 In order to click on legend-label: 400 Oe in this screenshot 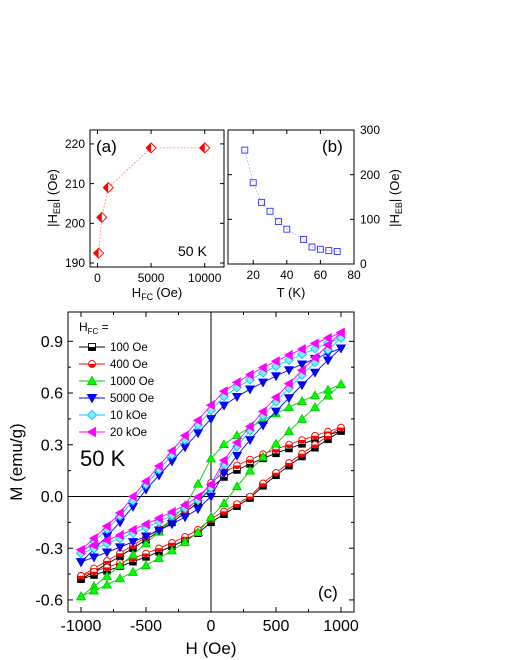, I will do `click(129, 365)`.